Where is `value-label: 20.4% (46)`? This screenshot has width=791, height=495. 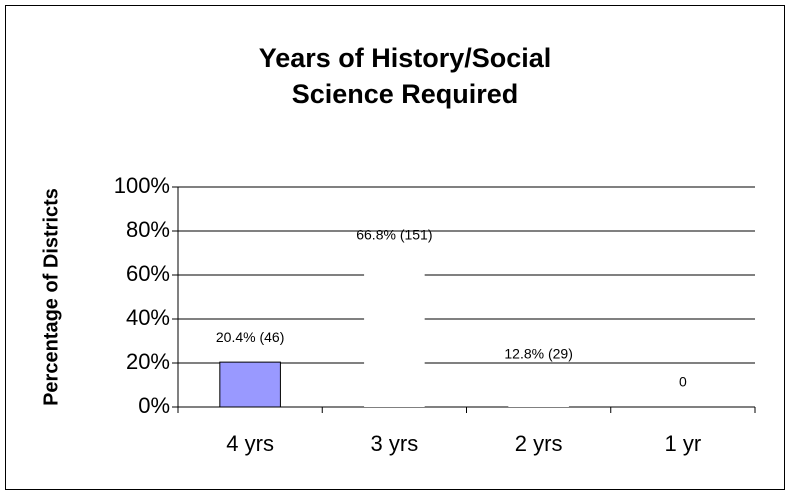
value-label: 20.4% (46) is located at coordinates (250, 337).